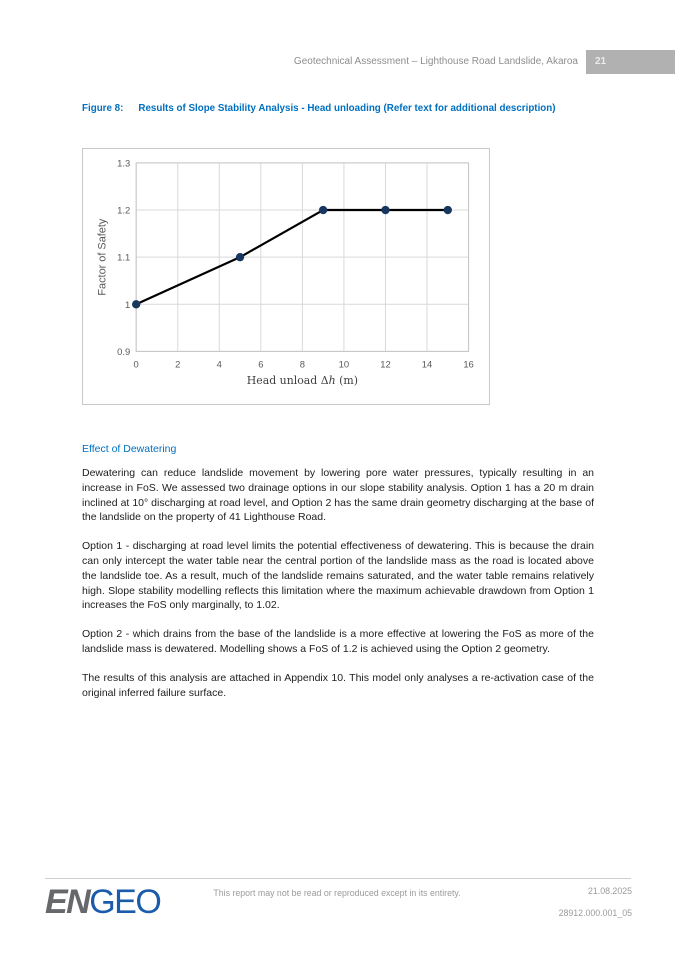  I want to click on logo-text-geo: GEO, so click(125, 902).